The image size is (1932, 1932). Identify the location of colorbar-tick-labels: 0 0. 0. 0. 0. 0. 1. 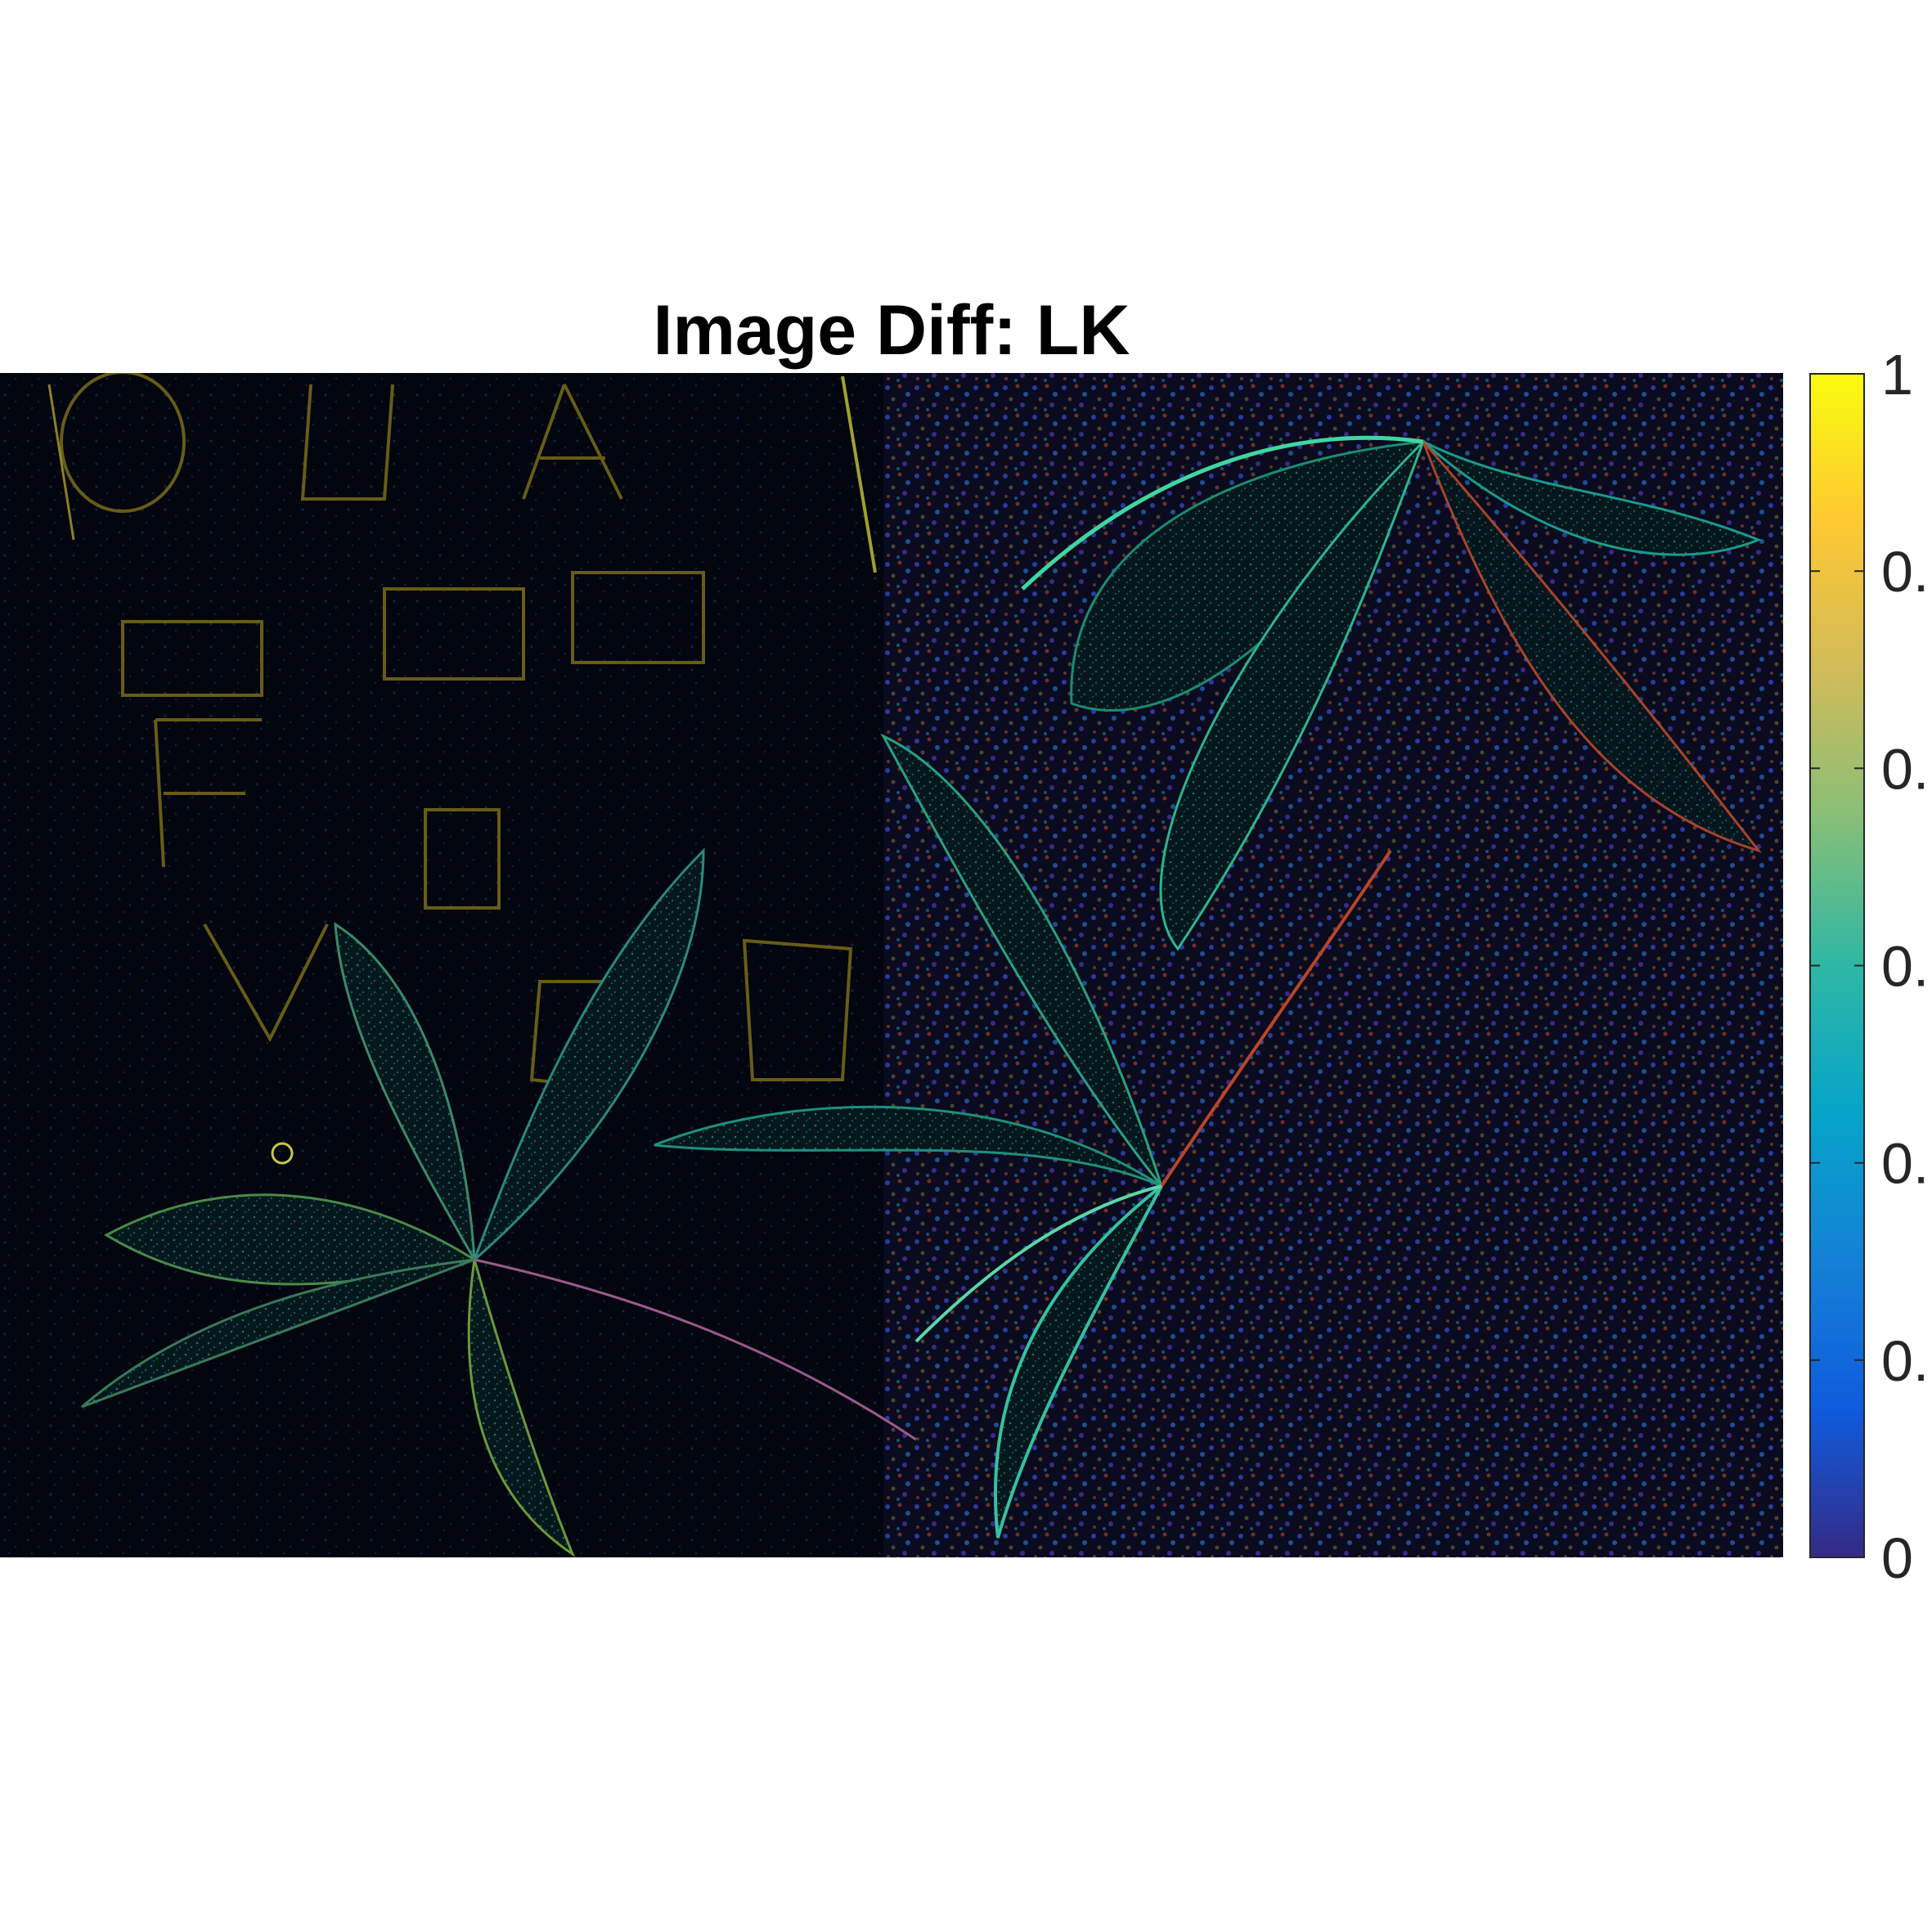
(1905, 967).